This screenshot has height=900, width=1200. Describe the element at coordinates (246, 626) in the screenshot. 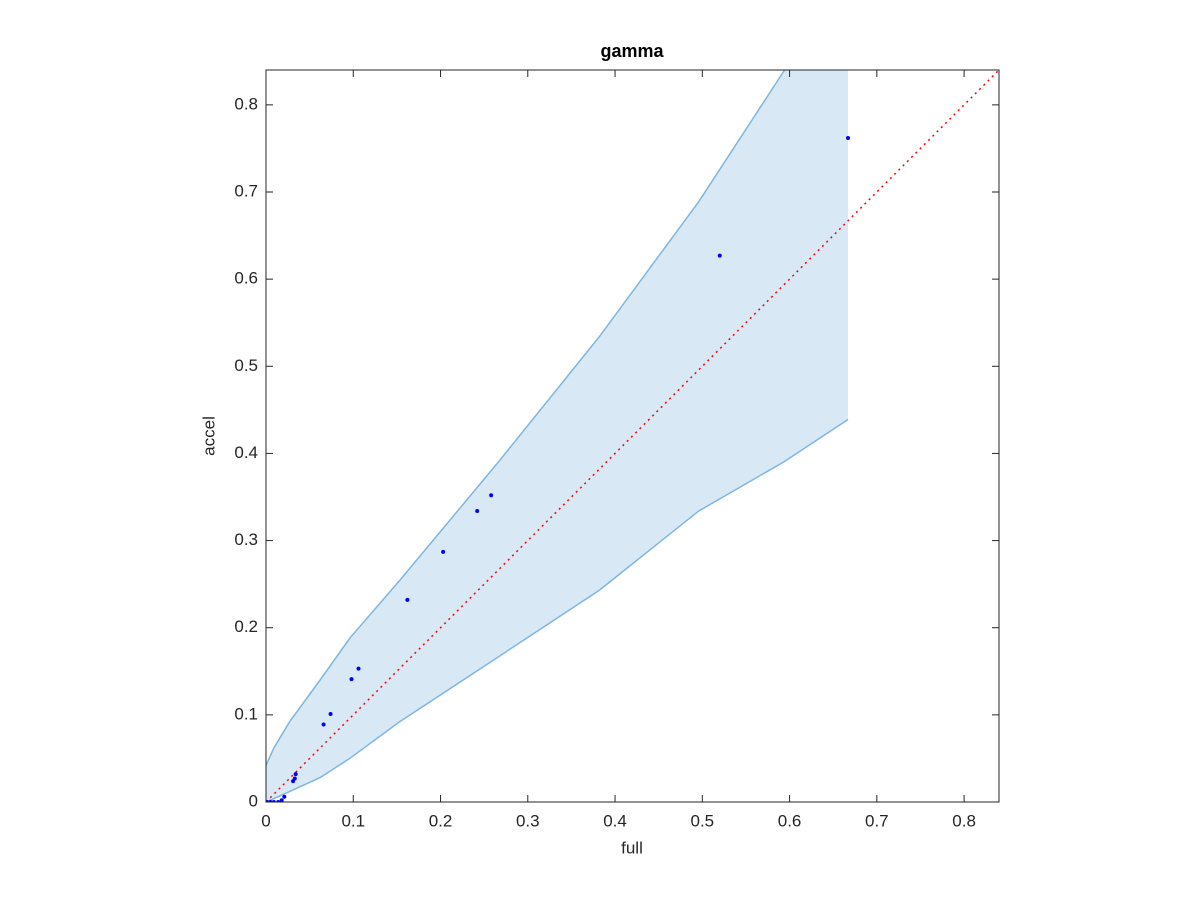

I see `y-tick-label: 0.2` at that location.